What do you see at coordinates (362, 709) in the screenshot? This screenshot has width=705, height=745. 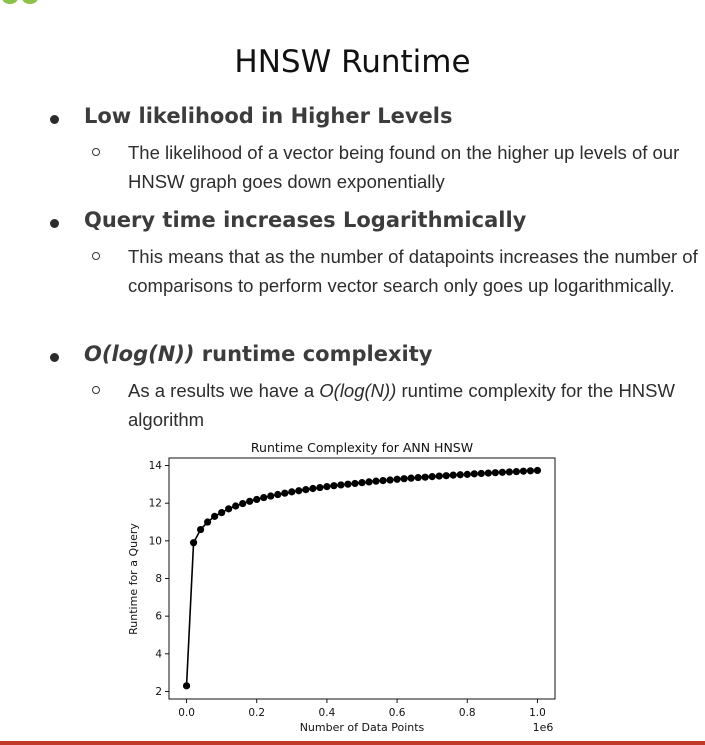 I see `x-axis-ticks: 0.0 0.2 0.4 0.6 0.8 1.0` at bounding box center [362, 709].